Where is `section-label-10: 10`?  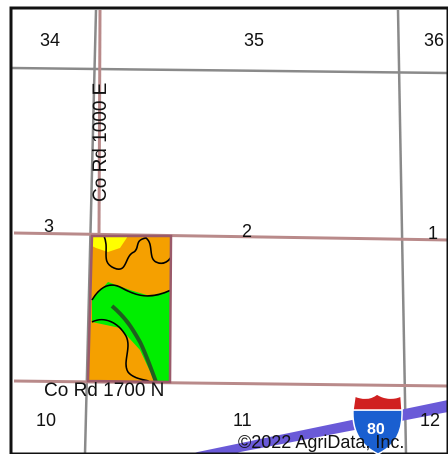 section-label-10: 10 is located at coordinates (46, 420).